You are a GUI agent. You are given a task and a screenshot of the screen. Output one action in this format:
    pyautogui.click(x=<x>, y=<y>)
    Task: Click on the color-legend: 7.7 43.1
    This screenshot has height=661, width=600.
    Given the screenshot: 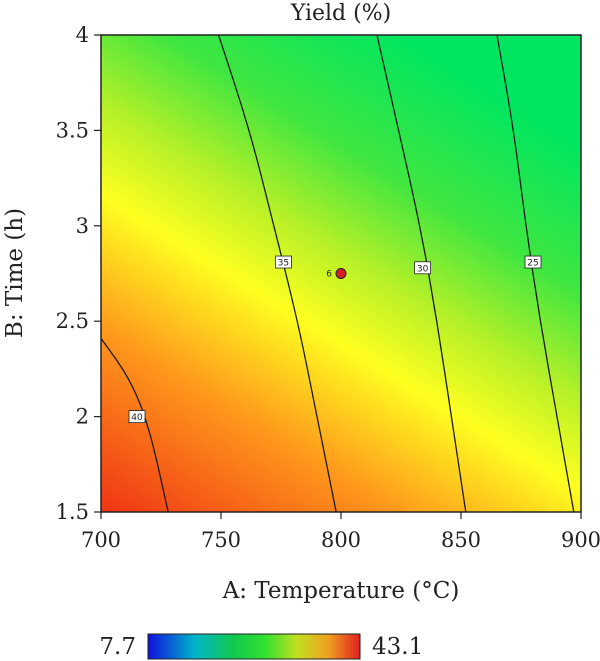 What is the action you would take?
    pyautogui.click(x=261, y=646)
    